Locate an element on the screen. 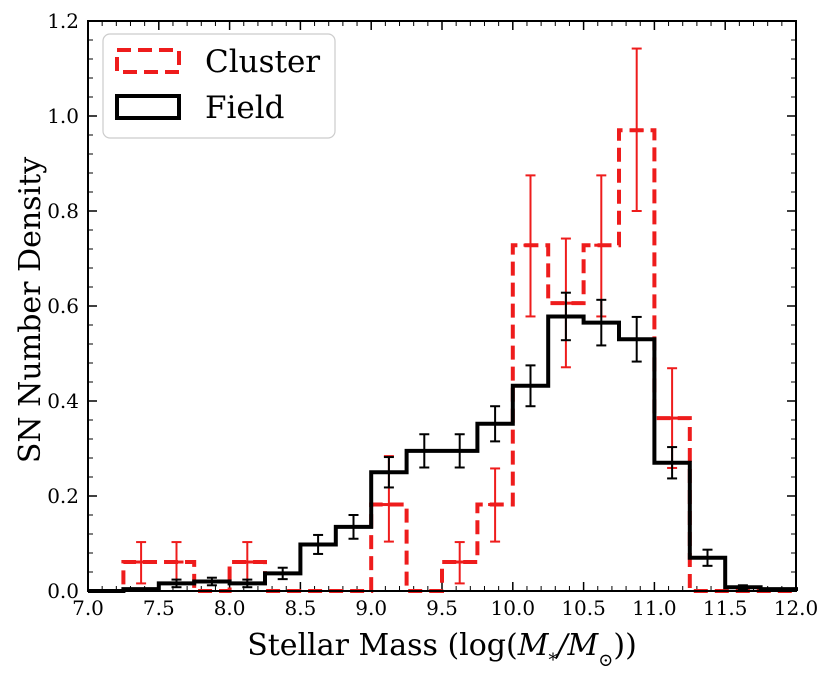 The image size is (831, 674). legend-box is located at coordinates (219, 86).